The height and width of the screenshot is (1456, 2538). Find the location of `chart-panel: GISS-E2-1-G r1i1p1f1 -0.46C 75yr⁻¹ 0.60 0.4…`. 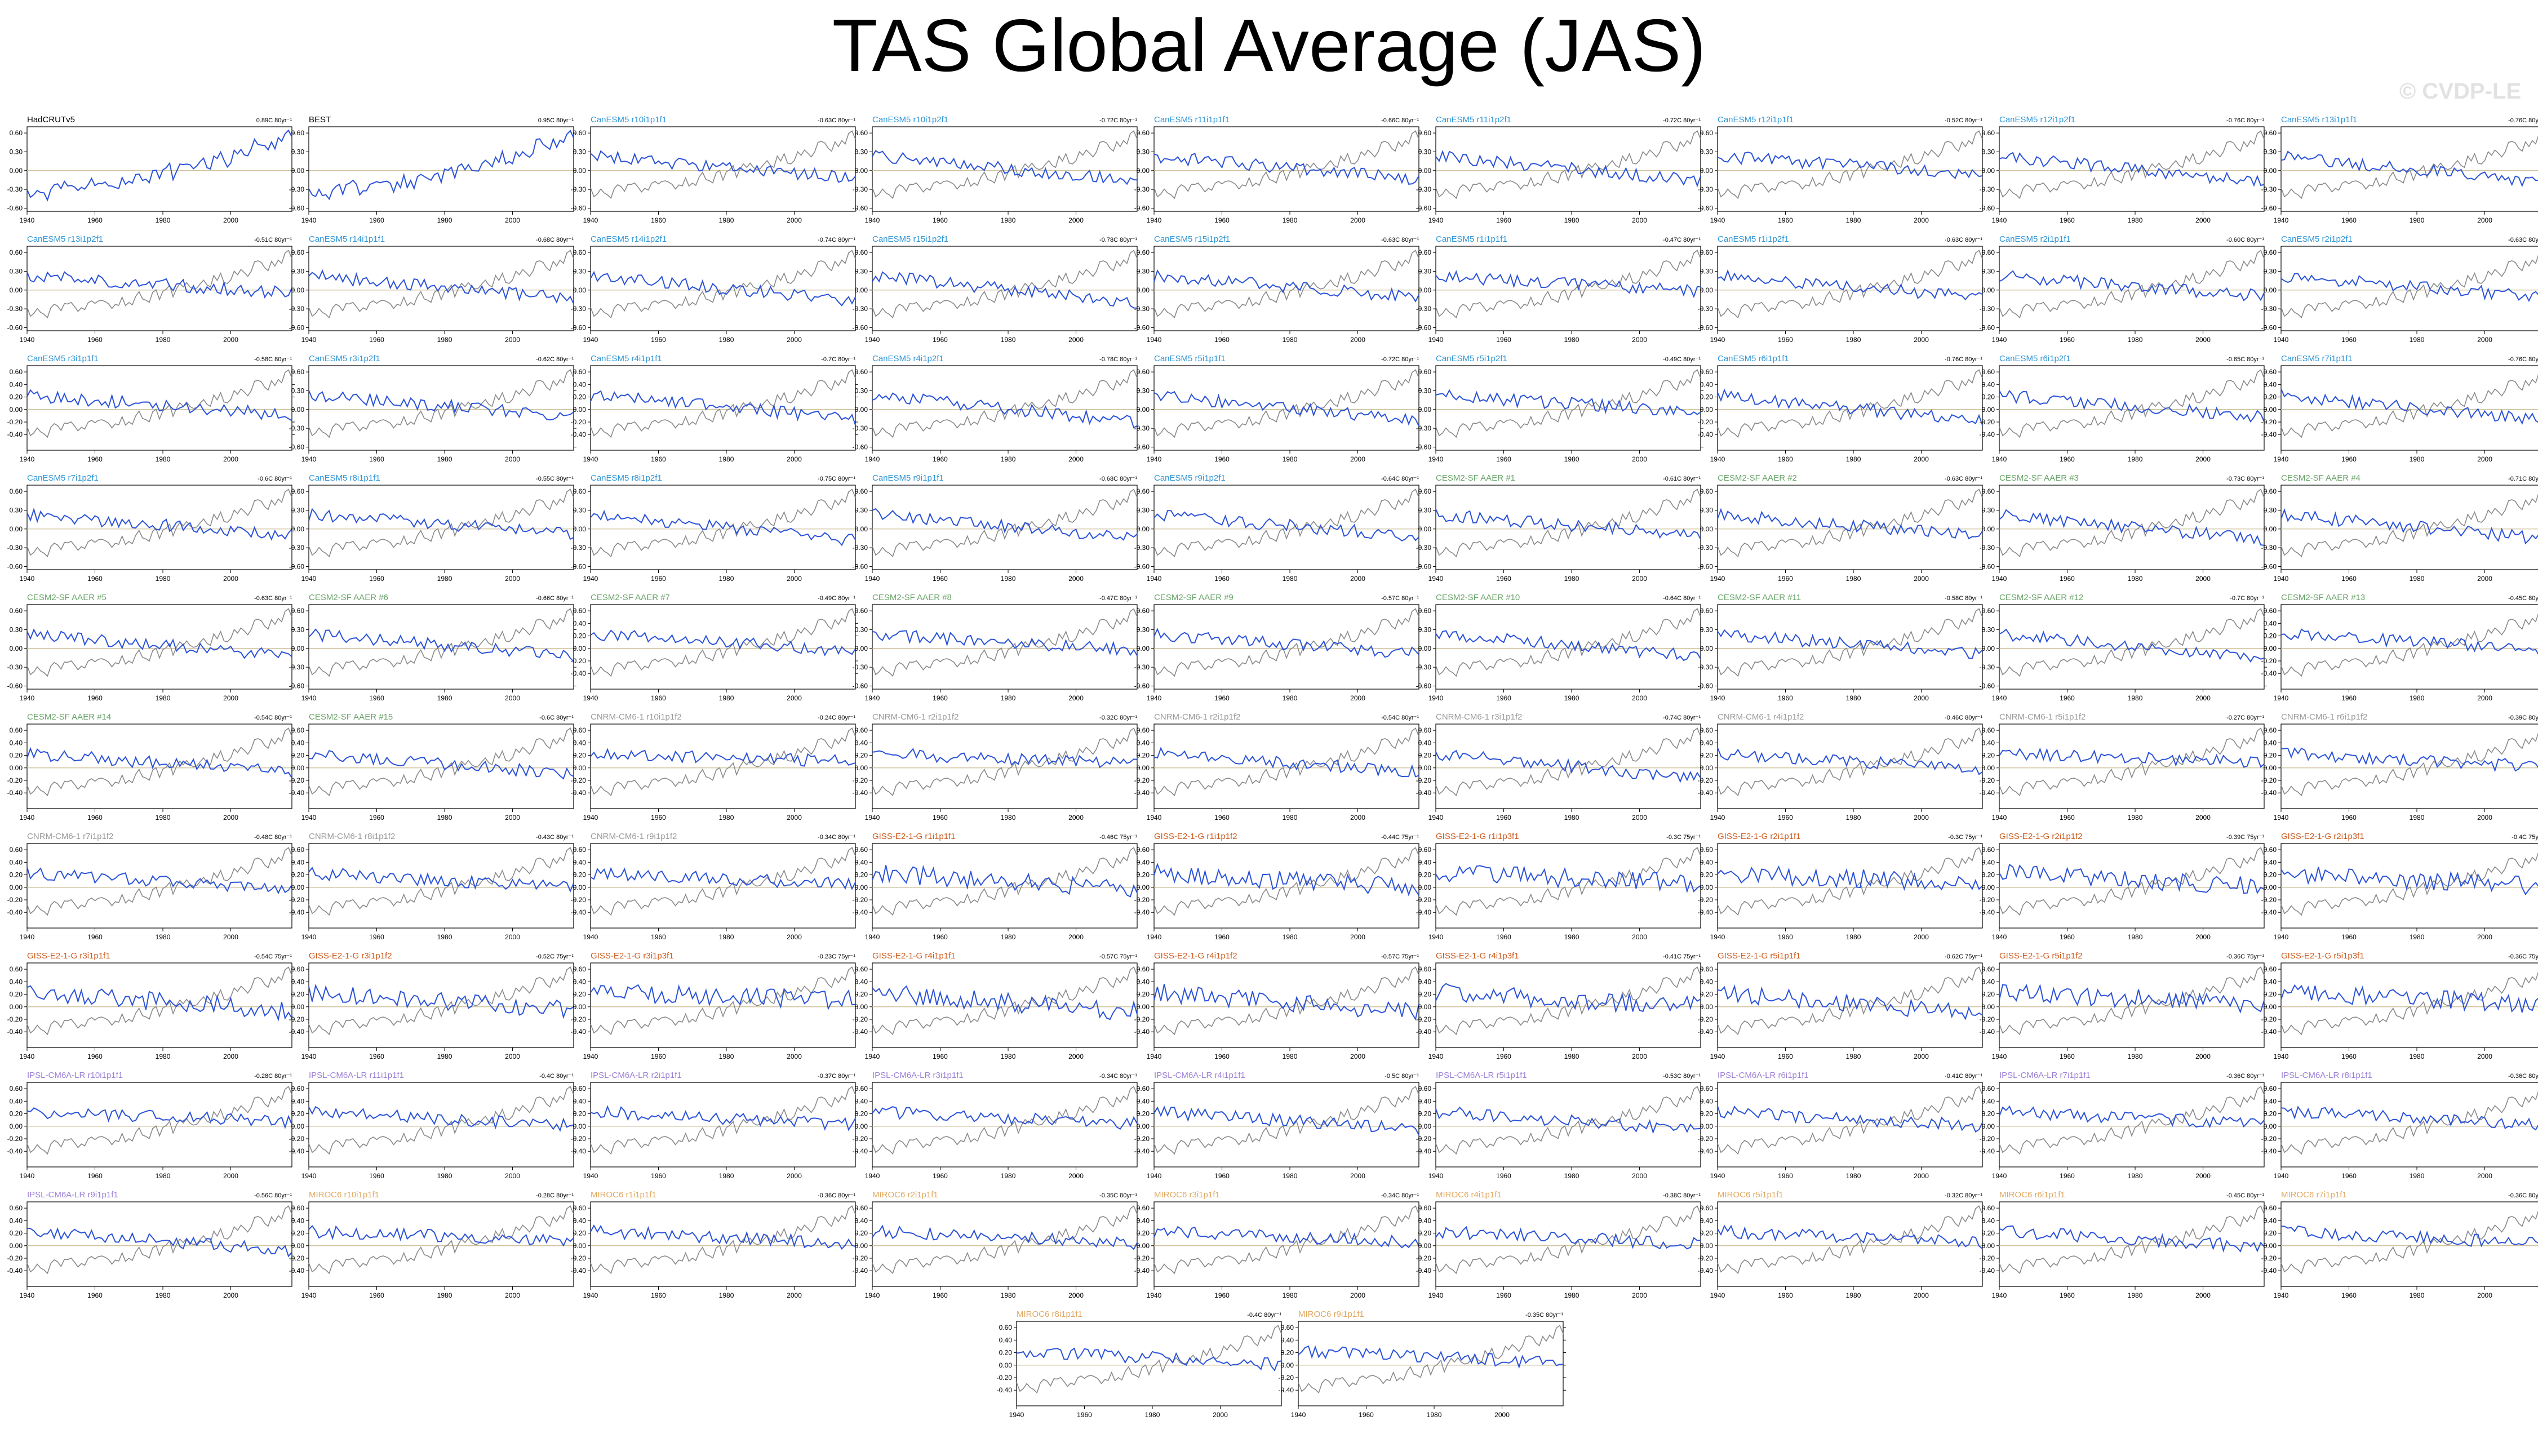

chart-panel: GISS-E2-1-G r1i1p1f1 -0.46C 75yr⁻¹ 0.60 0.4… is located at coordinates (996, 886).